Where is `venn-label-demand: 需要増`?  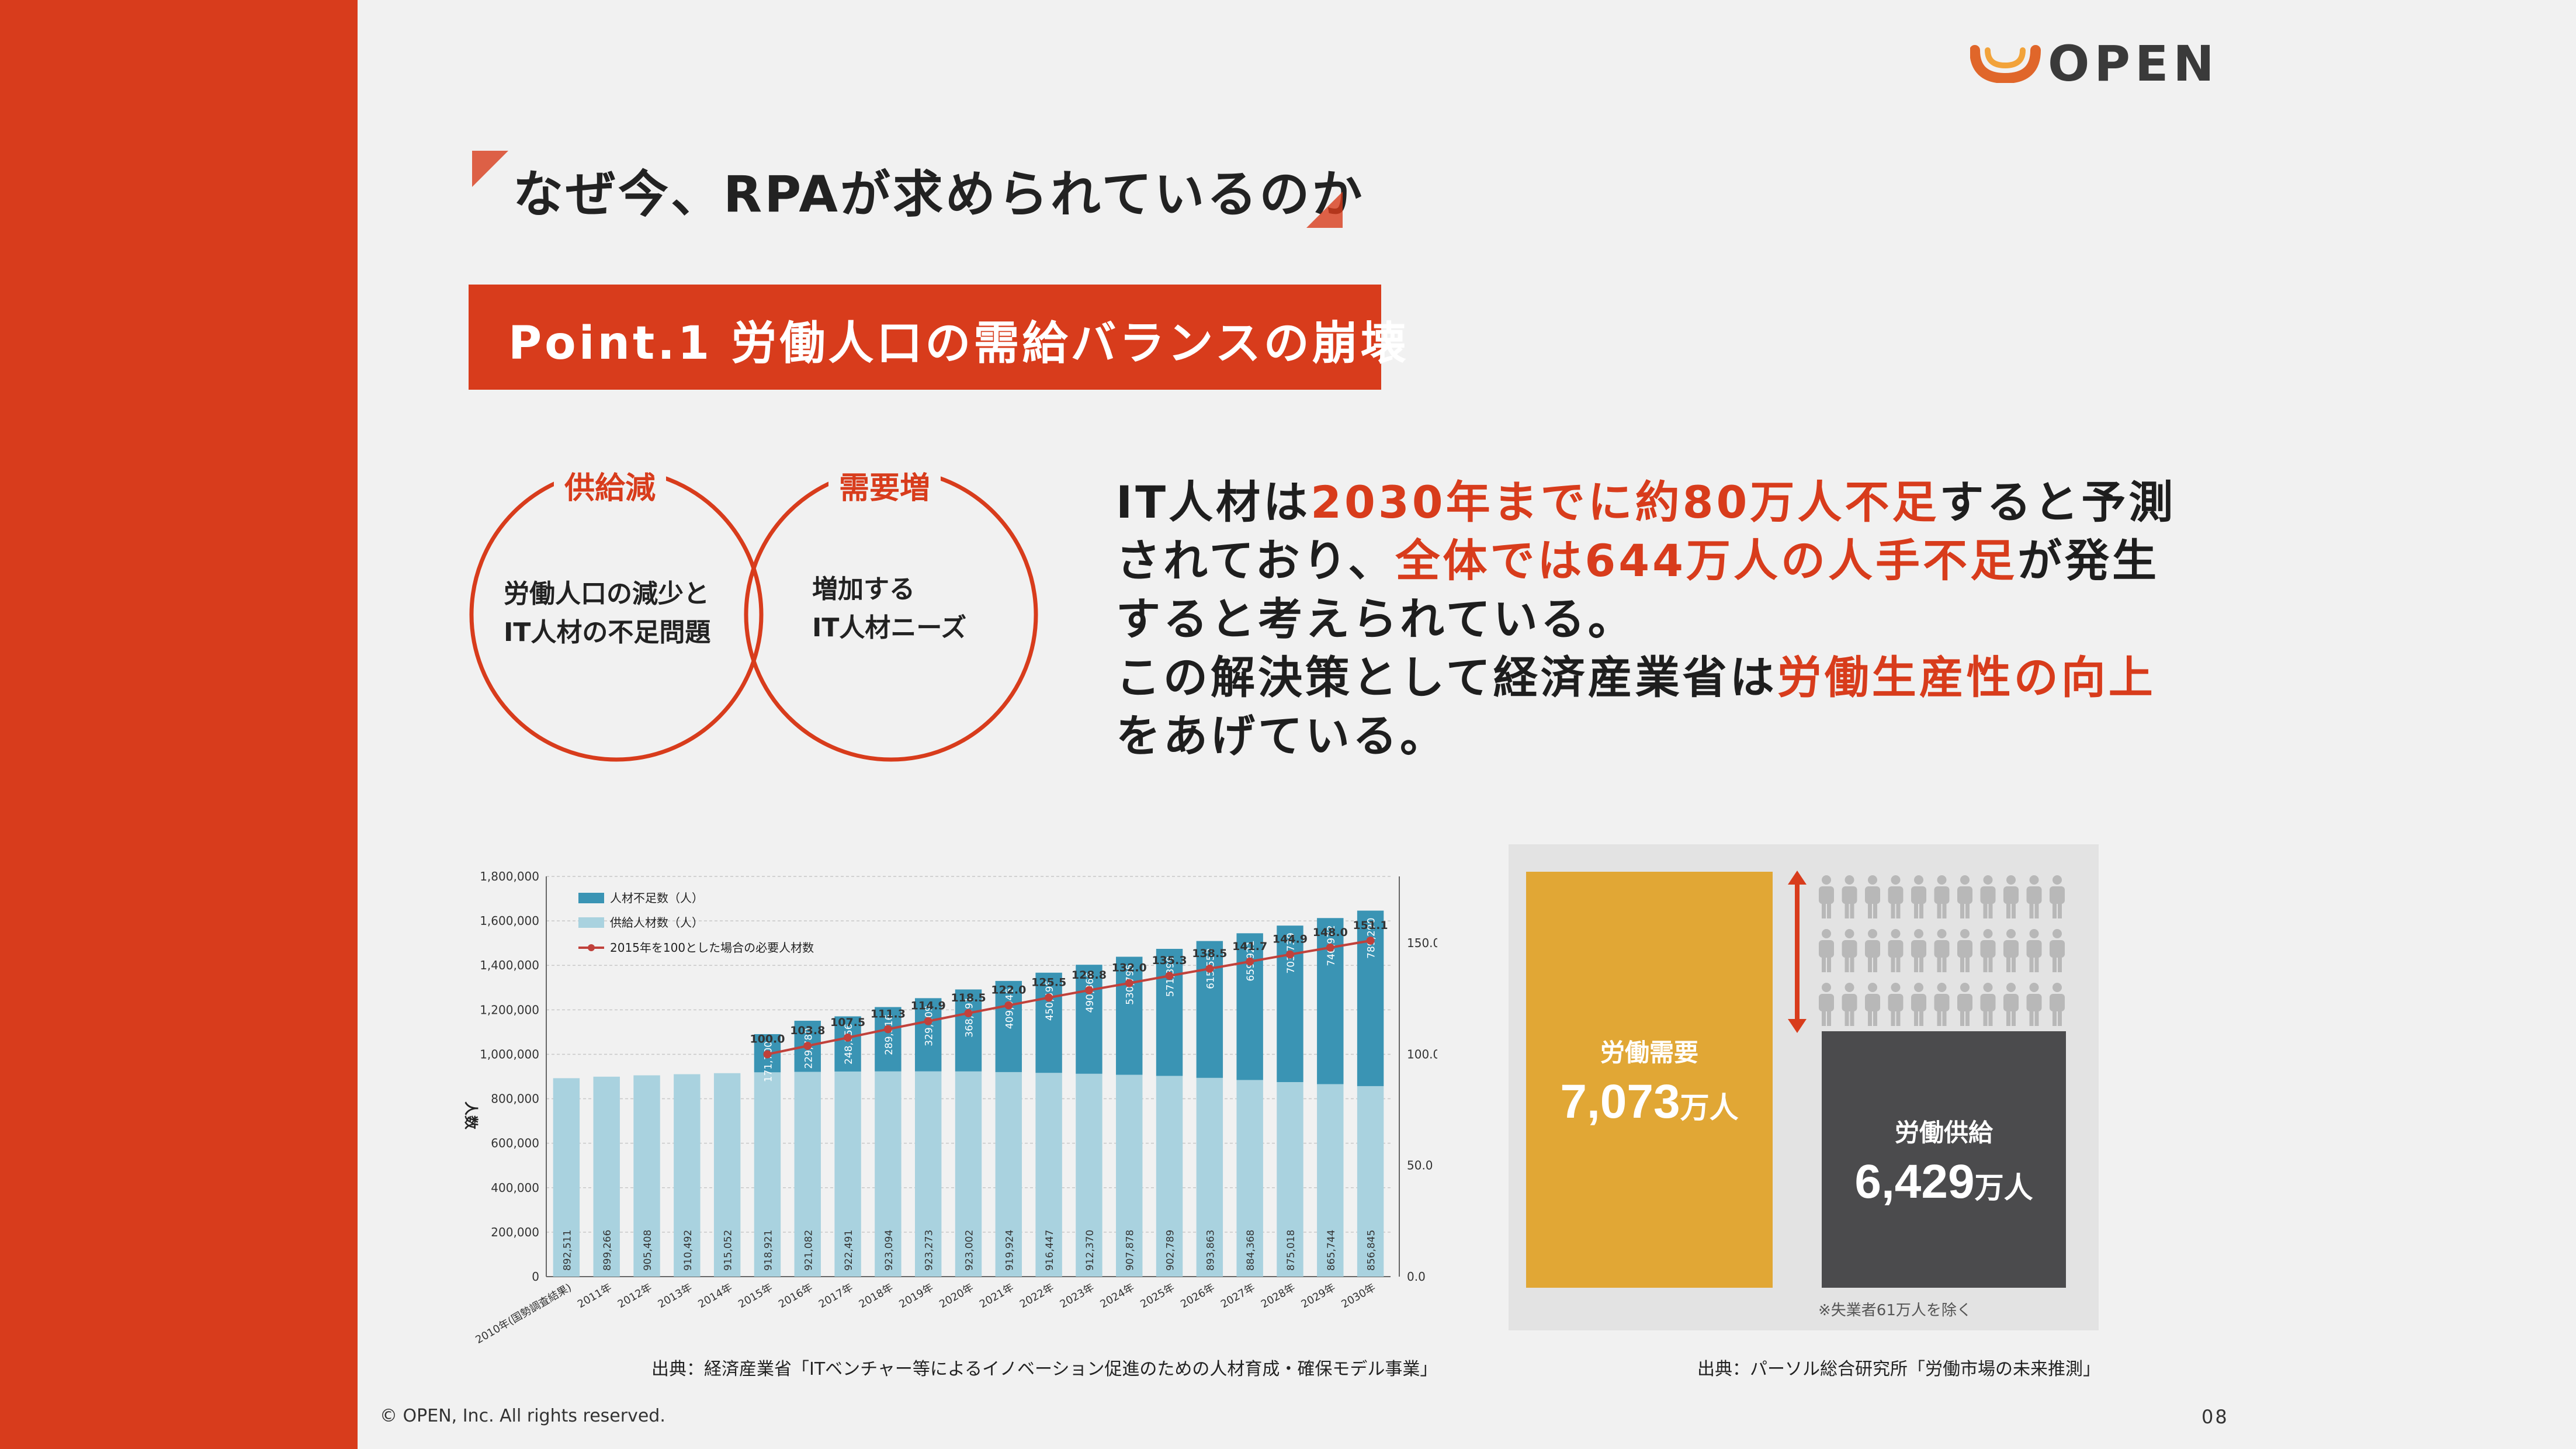 venn-label-demand: 需要増 is located at coordinates (884, 485).